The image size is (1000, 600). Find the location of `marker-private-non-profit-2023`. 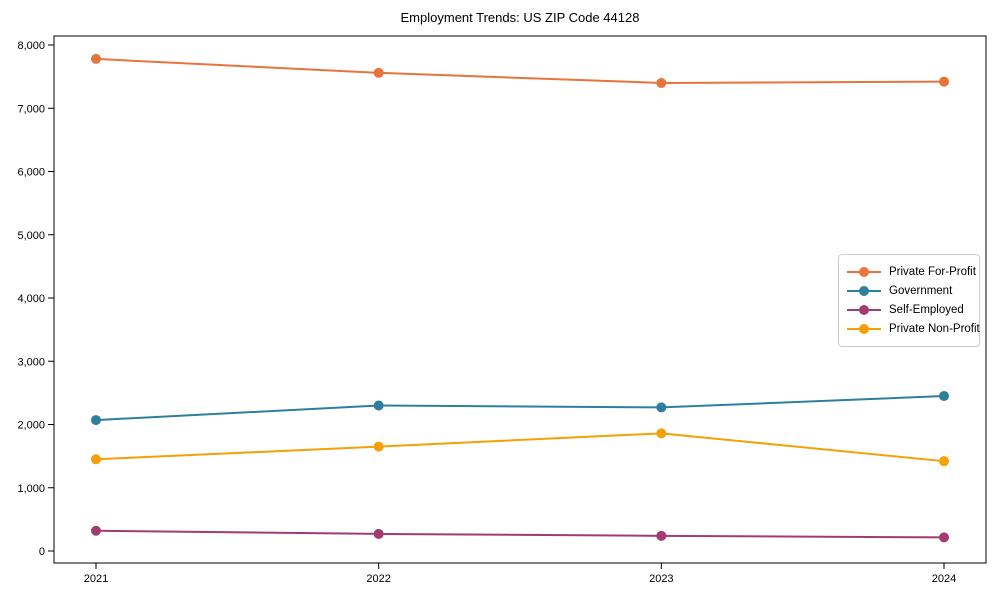

marker-private-non-profit-2023 is located at coordinates (661, 433).